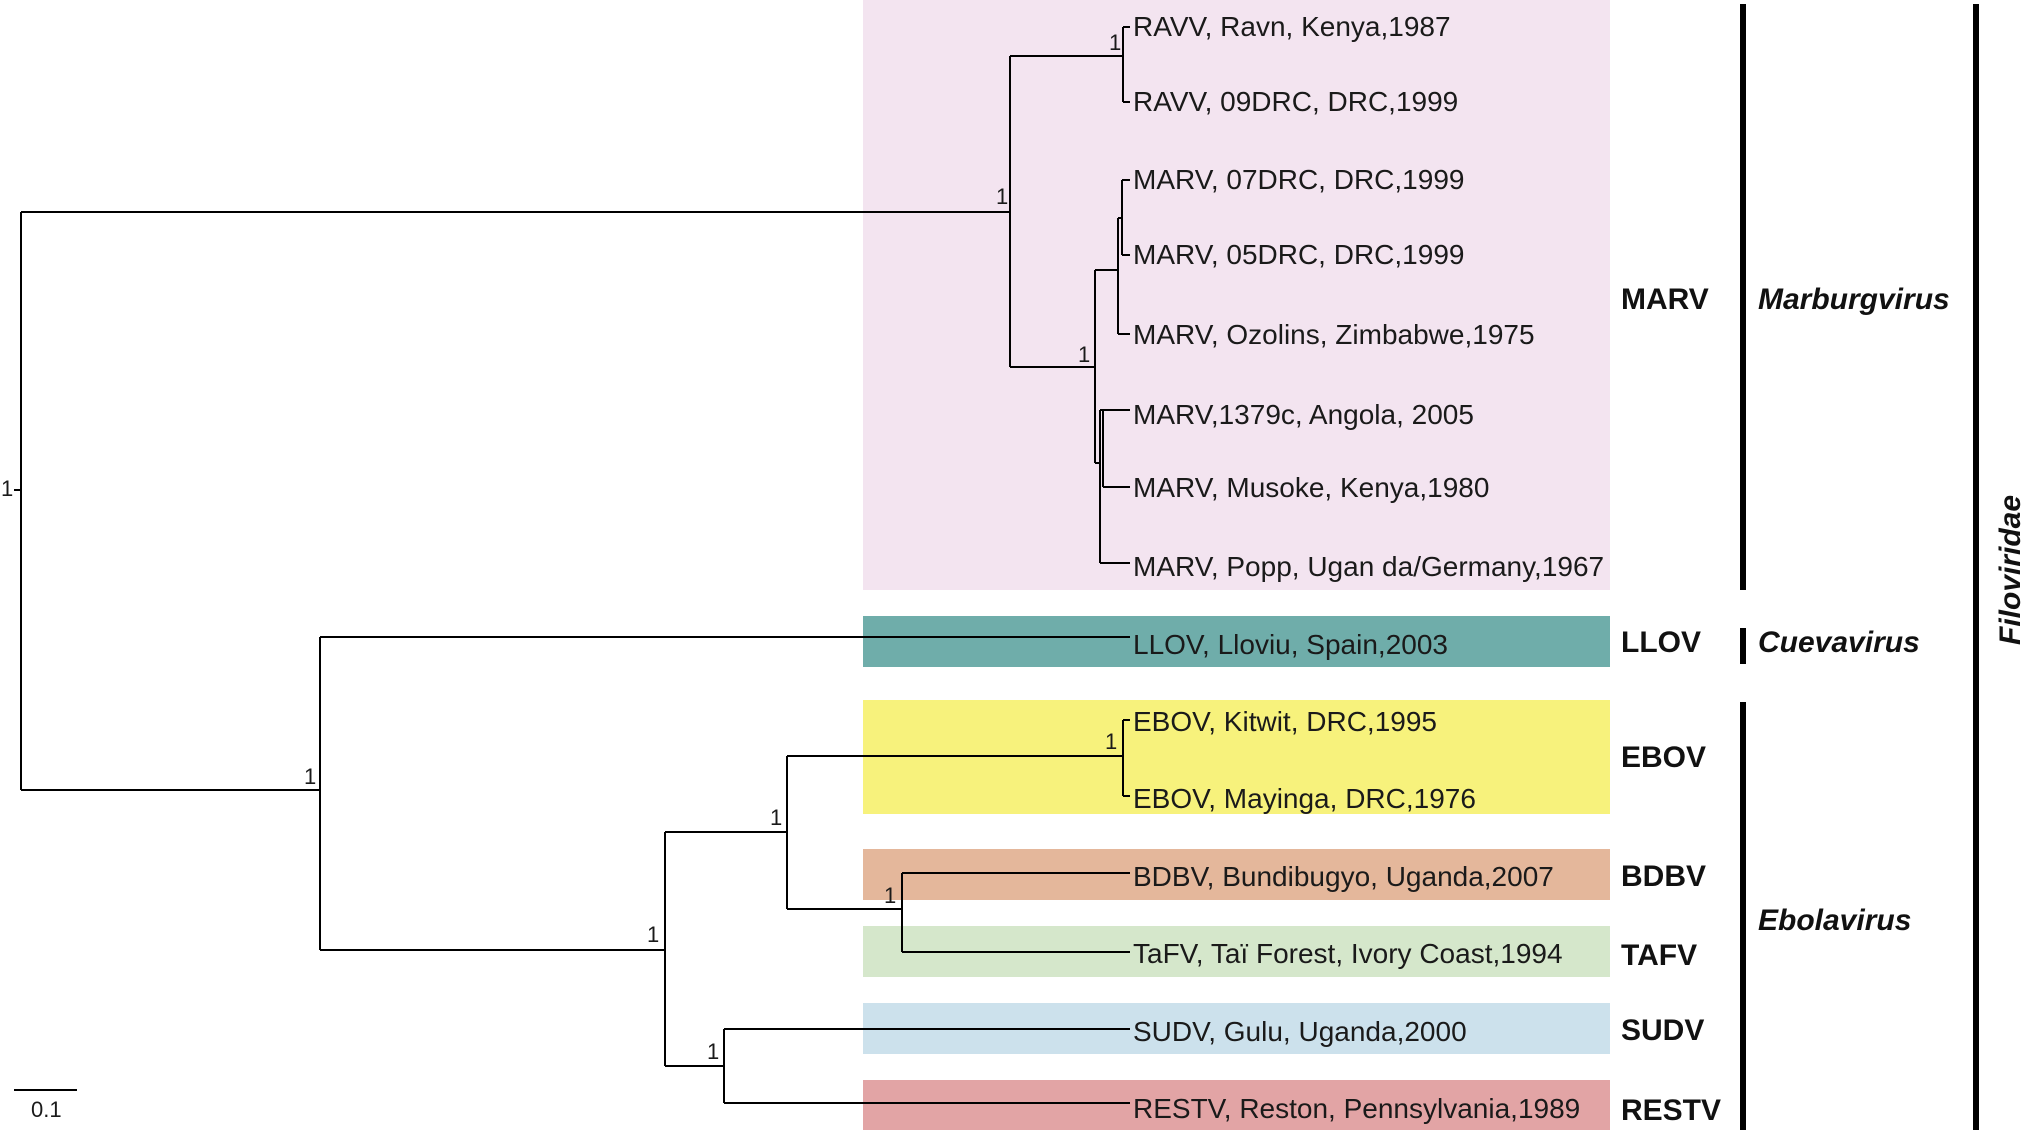  What do you see at coordinates (1671, 1110) in the screenshot?
I see `species-label-restv: RESTV` at bounding box center [1671, 1110].